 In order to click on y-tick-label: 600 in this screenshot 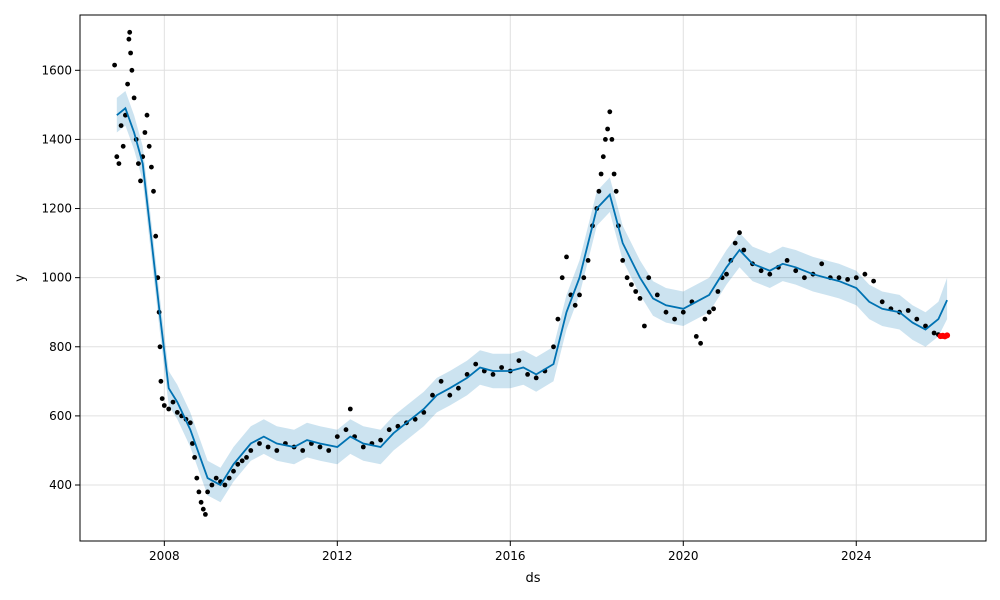, I will do `click(60, 416)`.